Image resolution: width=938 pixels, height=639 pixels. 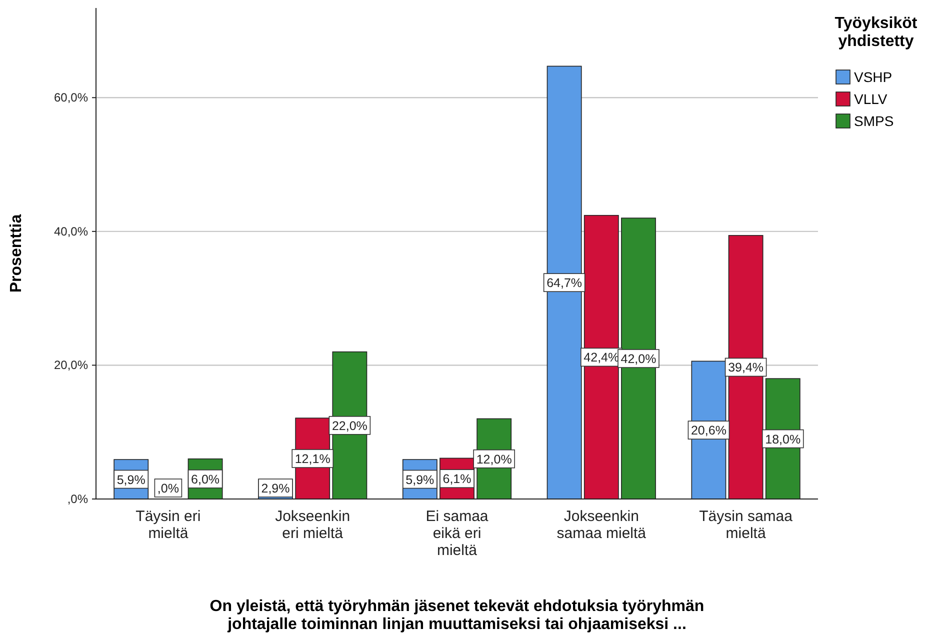 What do you see at coordinates (71, 97) in the screenshot?
I see `y-tick-label: 60,0%` at bounding box center [71, 97].